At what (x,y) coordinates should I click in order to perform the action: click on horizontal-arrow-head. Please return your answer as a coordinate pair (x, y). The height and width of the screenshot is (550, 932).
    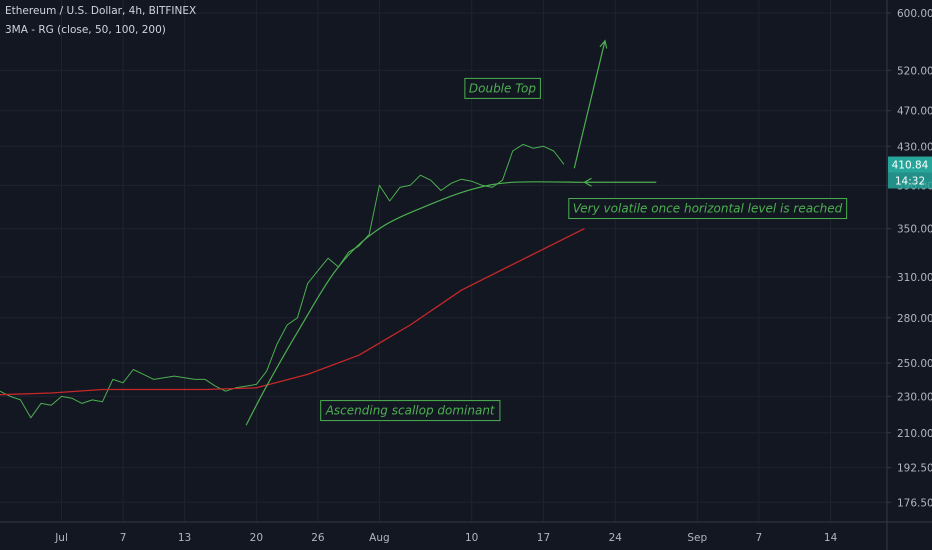
    Looking at the image, I should click on (587, 182).